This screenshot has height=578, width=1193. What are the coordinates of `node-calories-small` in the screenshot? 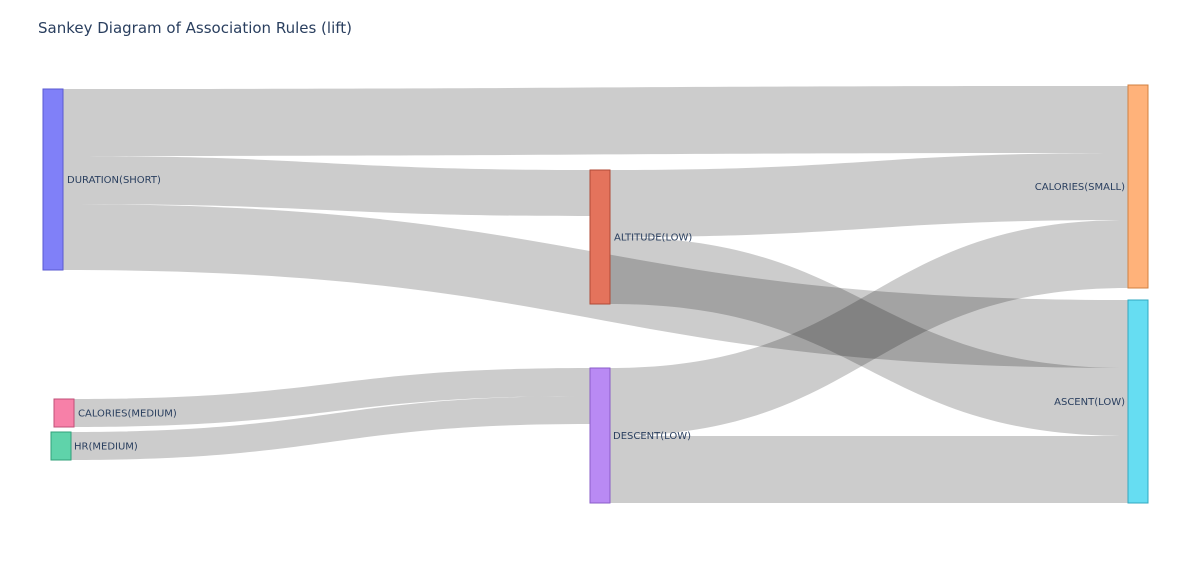 It's located at (1138, 186).